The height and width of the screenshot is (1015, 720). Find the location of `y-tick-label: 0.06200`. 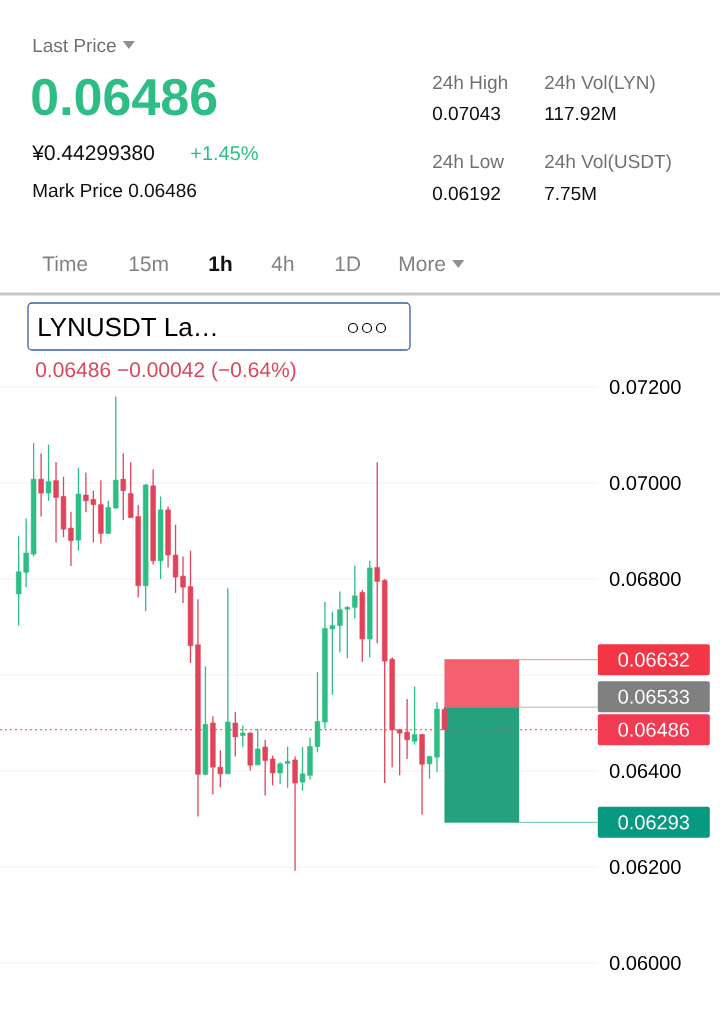

y-tick-label: 0.06200 is located at coordinates (645, 867).